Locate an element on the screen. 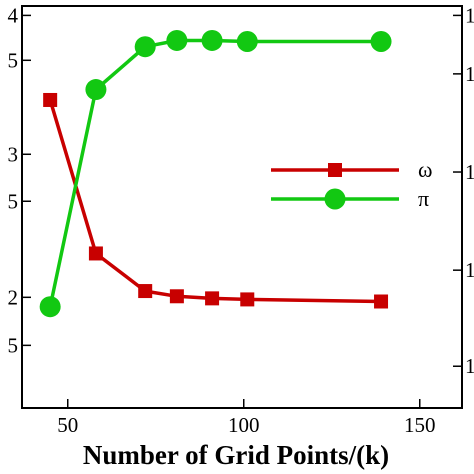 The height and width of the screenshot is (474, 474). x-axis-title: Number of Grid Points/(k) is located at coordinates (236, 455).